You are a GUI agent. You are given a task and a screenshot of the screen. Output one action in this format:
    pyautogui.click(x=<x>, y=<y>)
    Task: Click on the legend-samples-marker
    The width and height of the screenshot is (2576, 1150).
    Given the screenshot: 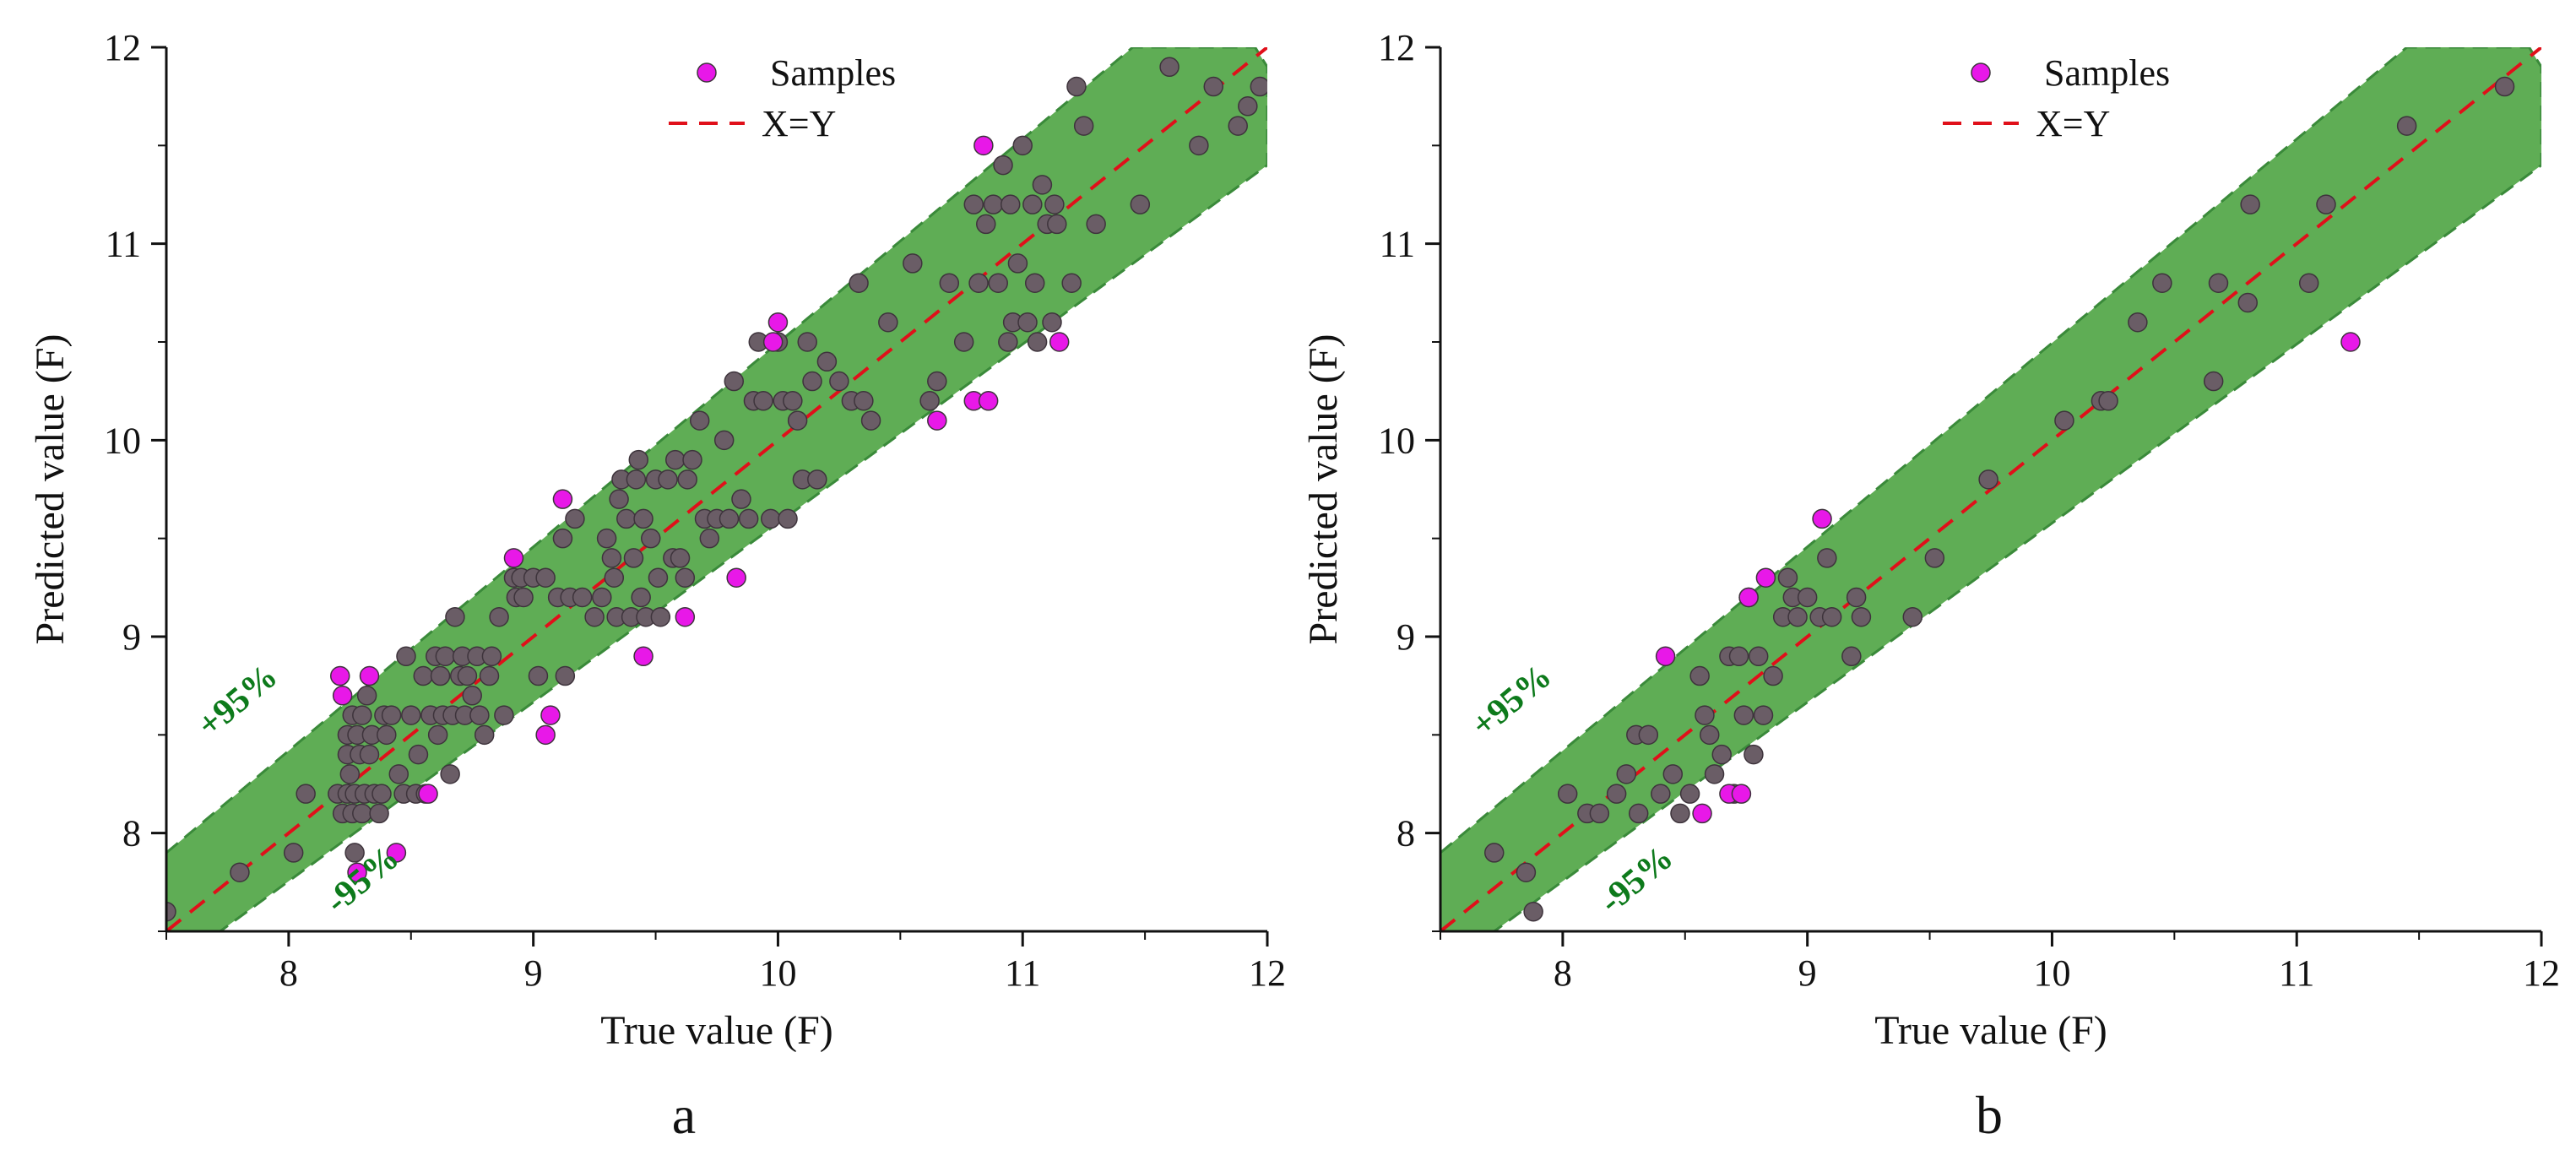 What is the action you would take?
    pyautogui.click(x=1981, y=72)
    